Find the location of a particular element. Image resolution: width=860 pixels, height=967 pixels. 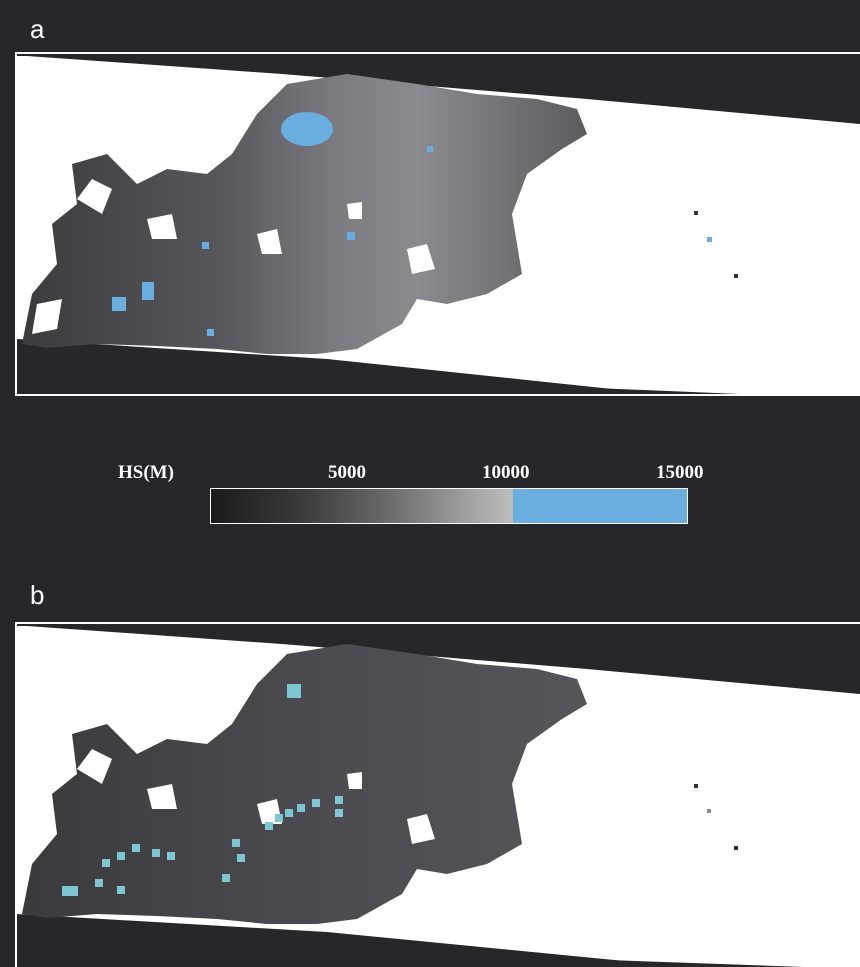

colorbar-high-band is located at coordinates (600, 506).